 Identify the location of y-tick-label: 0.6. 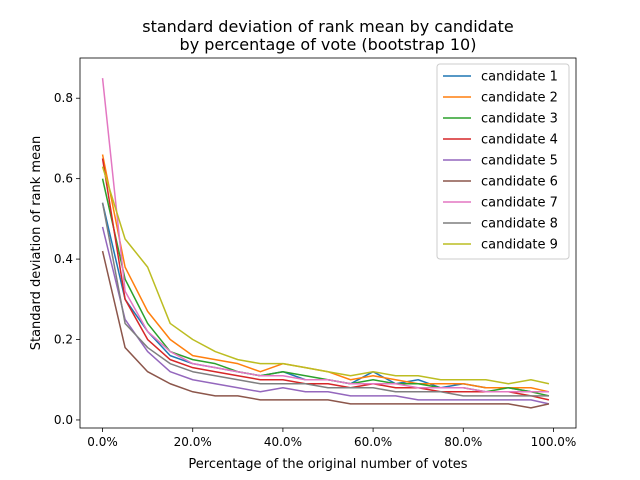
(63, 179).